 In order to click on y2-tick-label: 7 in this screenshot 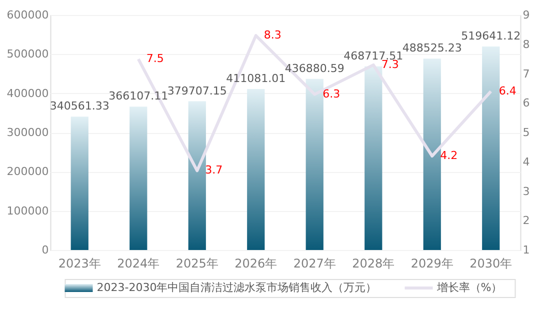, I will do `click(526, 73)`.